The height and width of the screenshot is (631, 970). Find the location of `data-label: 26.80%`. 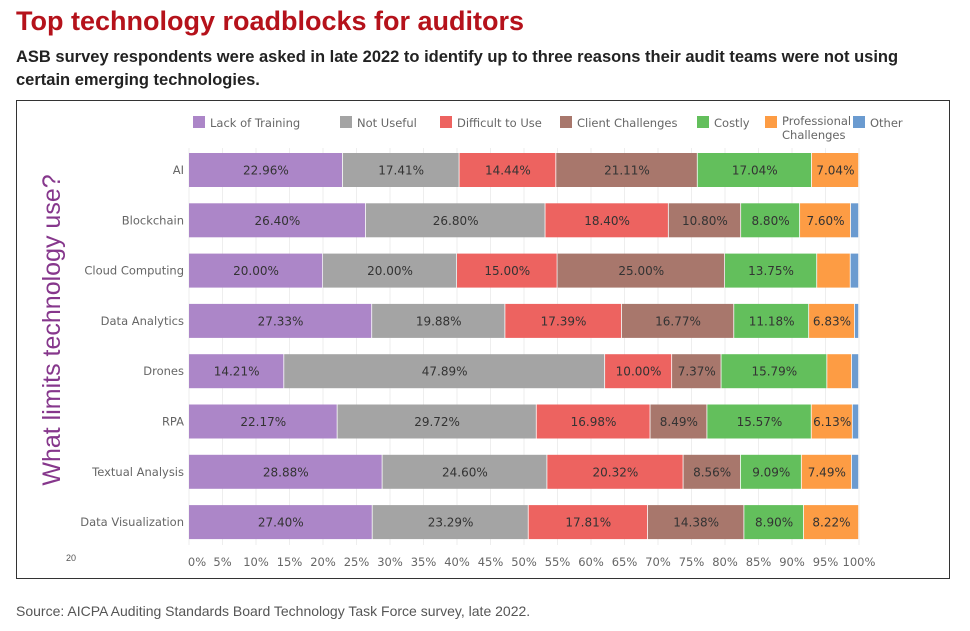

data-label: 26.80% is located at coordinates (456, 221).